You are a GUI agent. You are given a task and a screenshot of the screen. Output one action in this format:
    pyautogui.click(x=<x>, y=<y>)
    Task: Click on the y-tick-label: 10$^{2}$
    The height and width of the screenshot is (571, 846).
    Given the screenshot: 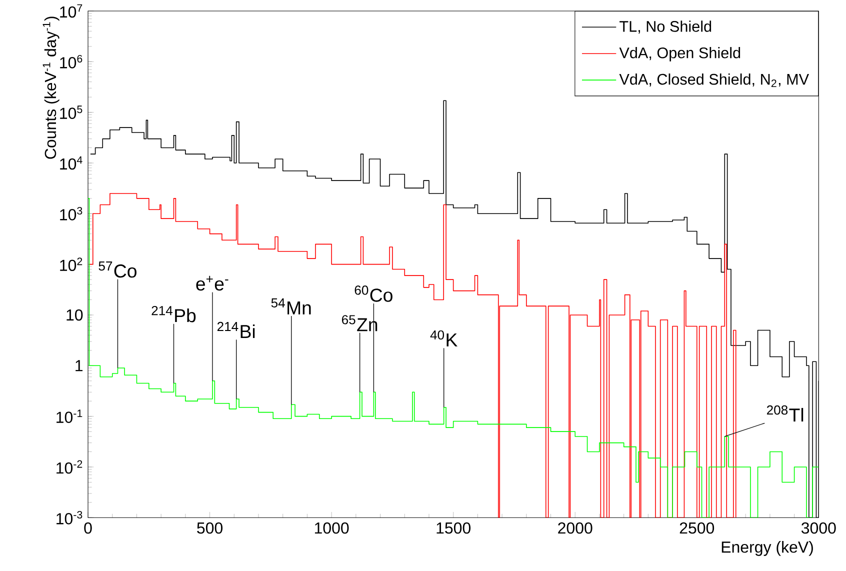 What is the action you would take?
    pyautogui.click(x=71, y=265)
    